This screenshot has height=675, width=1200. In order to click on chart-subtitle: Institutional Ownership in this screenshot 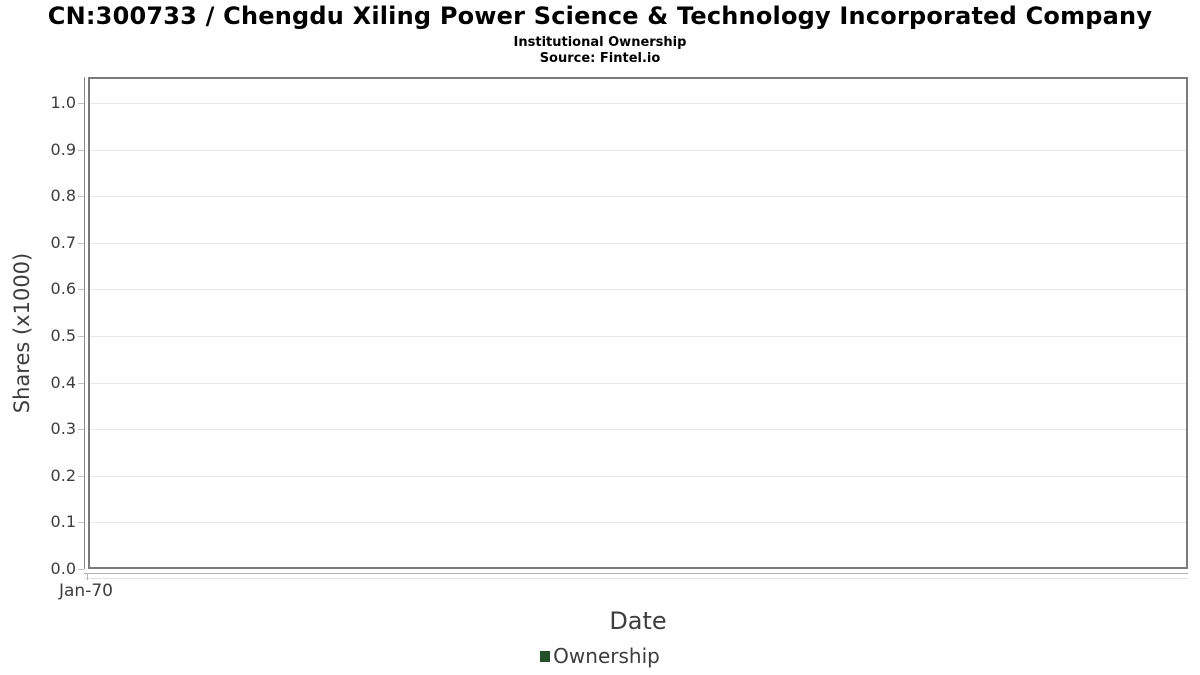, I will do `click(600, 42)`.